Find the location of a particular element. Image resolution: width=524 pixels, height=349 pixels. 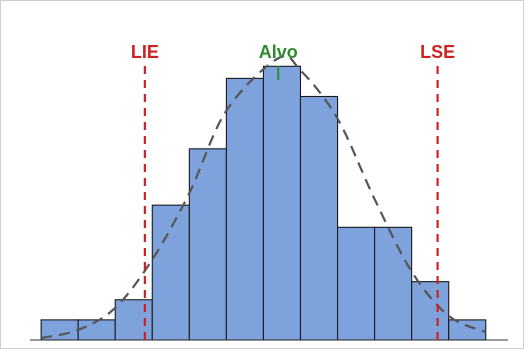

alvo-label: Alvo is located at coordinates (278, 52).